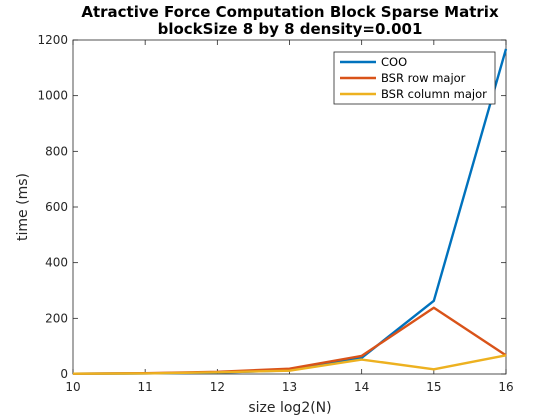  I want to click on x-tick-label: 14, so click(361, 387).